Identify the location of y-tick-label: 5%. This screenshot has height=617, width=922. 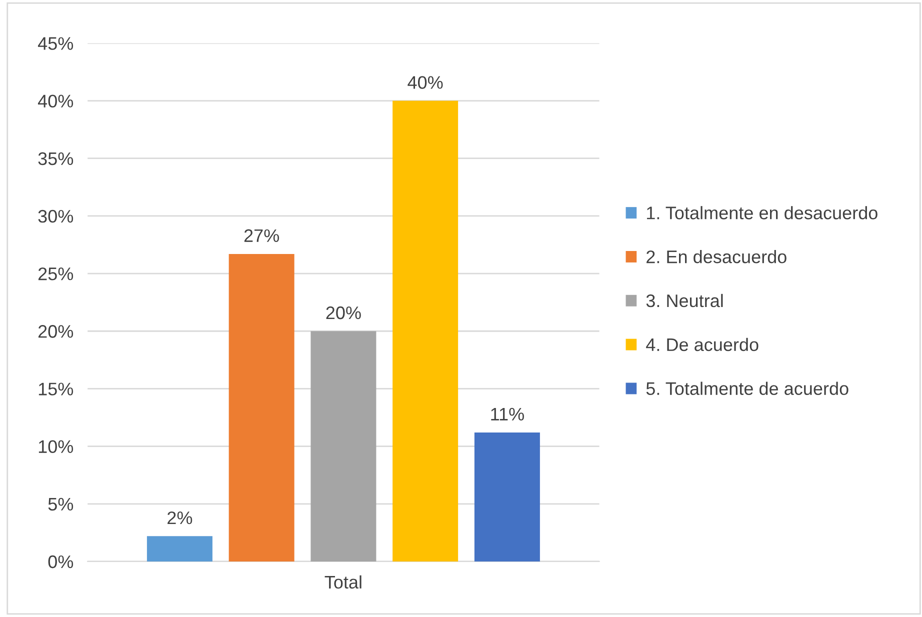
(61, 504).